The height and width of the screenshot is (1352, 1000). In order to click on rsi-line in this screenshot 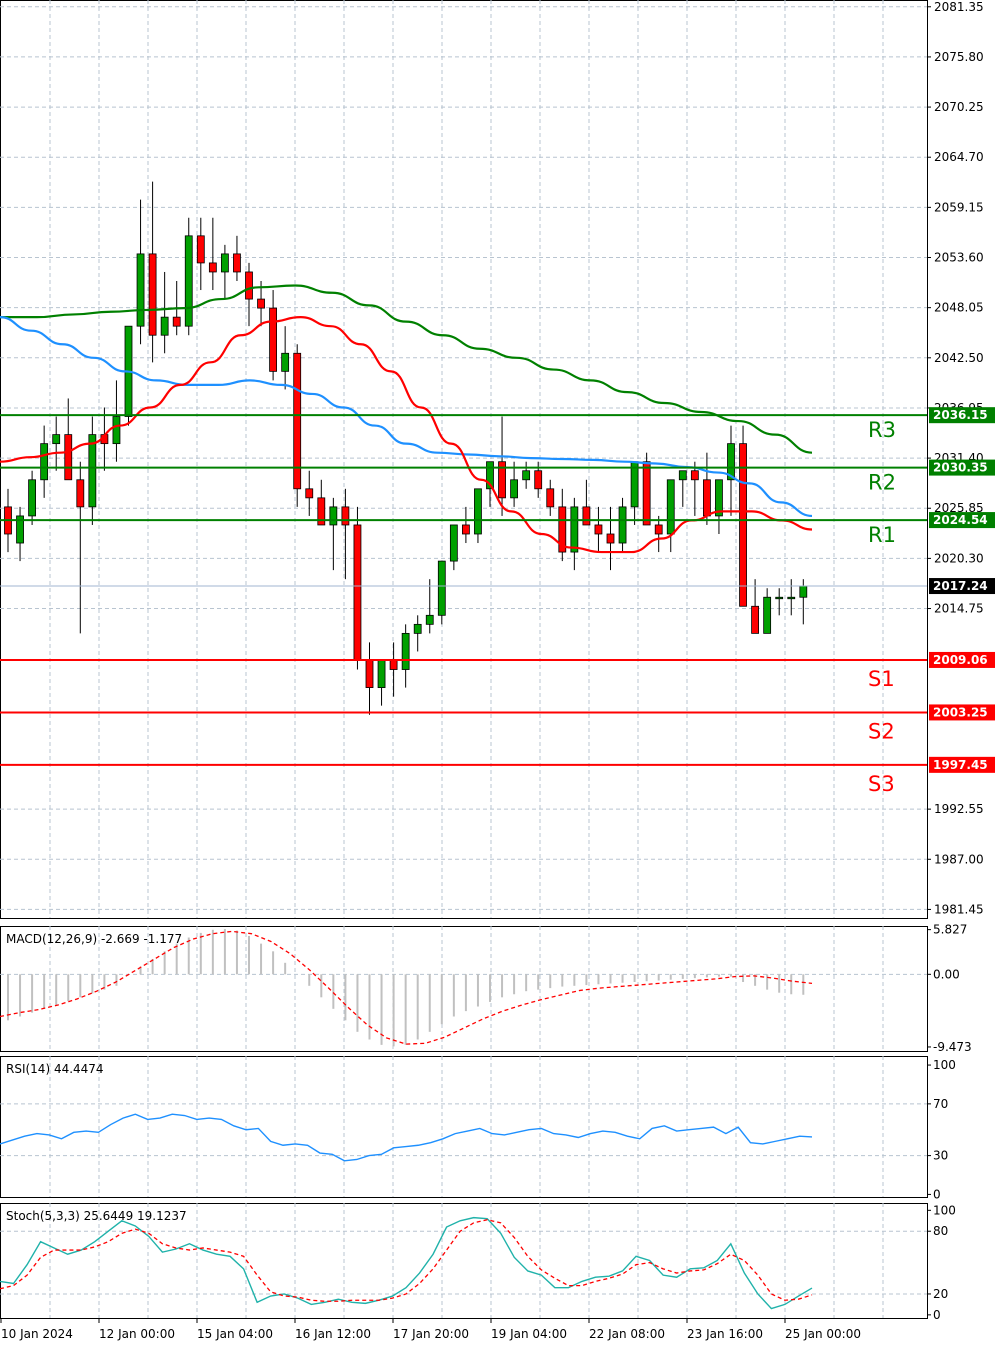, I will do `click(406, 1137)`.